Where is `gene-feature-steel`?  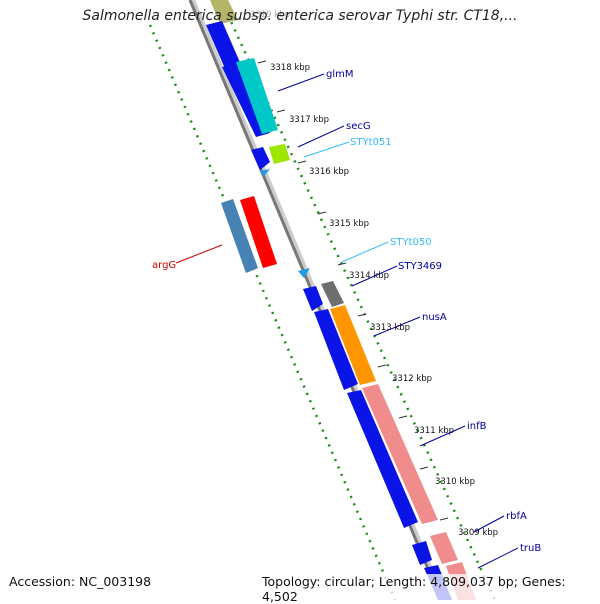 gene-feature-steel is located at coordinates (239, 236).